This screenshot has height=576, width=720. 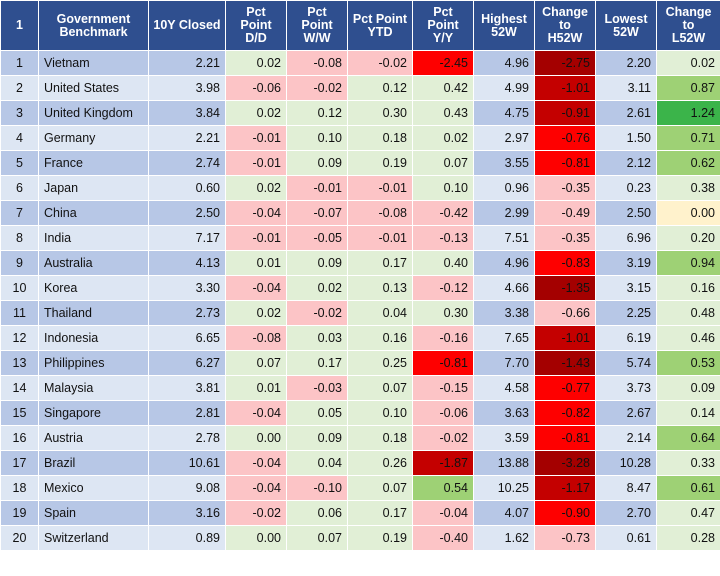 I want to click on pct-yy: -0.40, so click(x=443, y=538).